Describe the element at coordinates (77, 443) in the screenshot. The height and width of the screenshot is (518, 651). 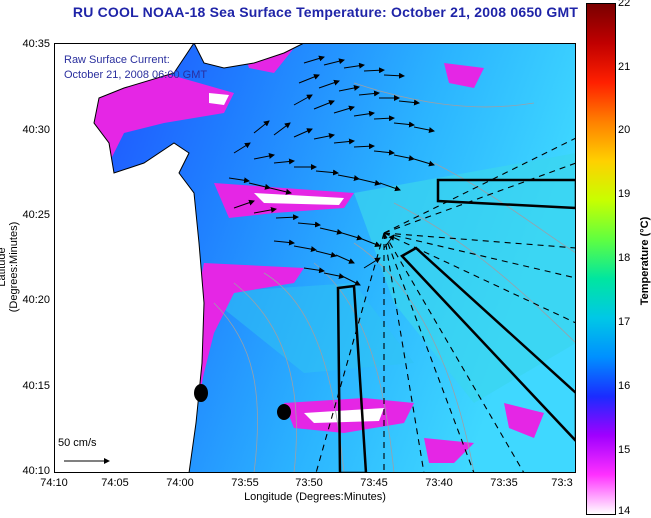
I see `scale-label: 50 cm/s` at that location.